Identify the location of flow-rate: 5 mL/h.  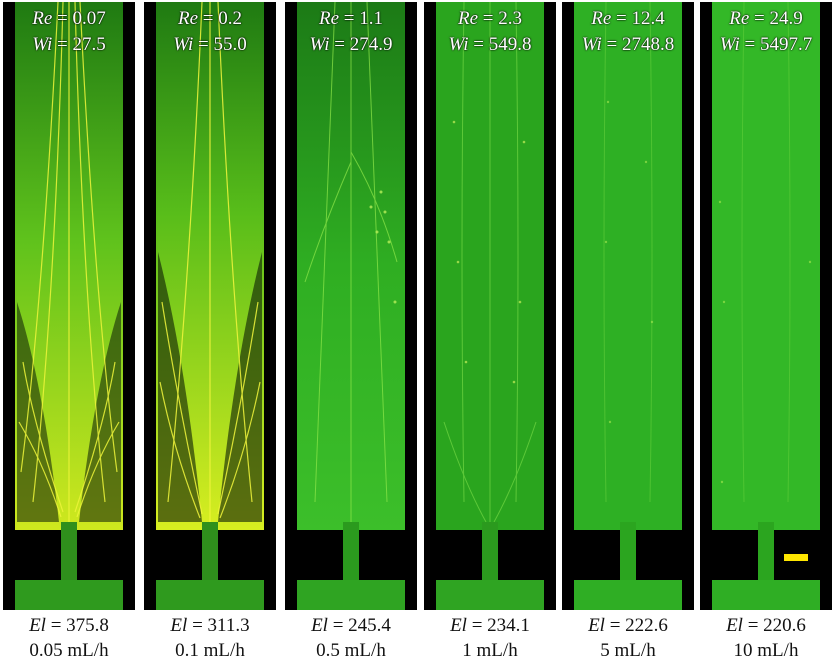
(628, 650).